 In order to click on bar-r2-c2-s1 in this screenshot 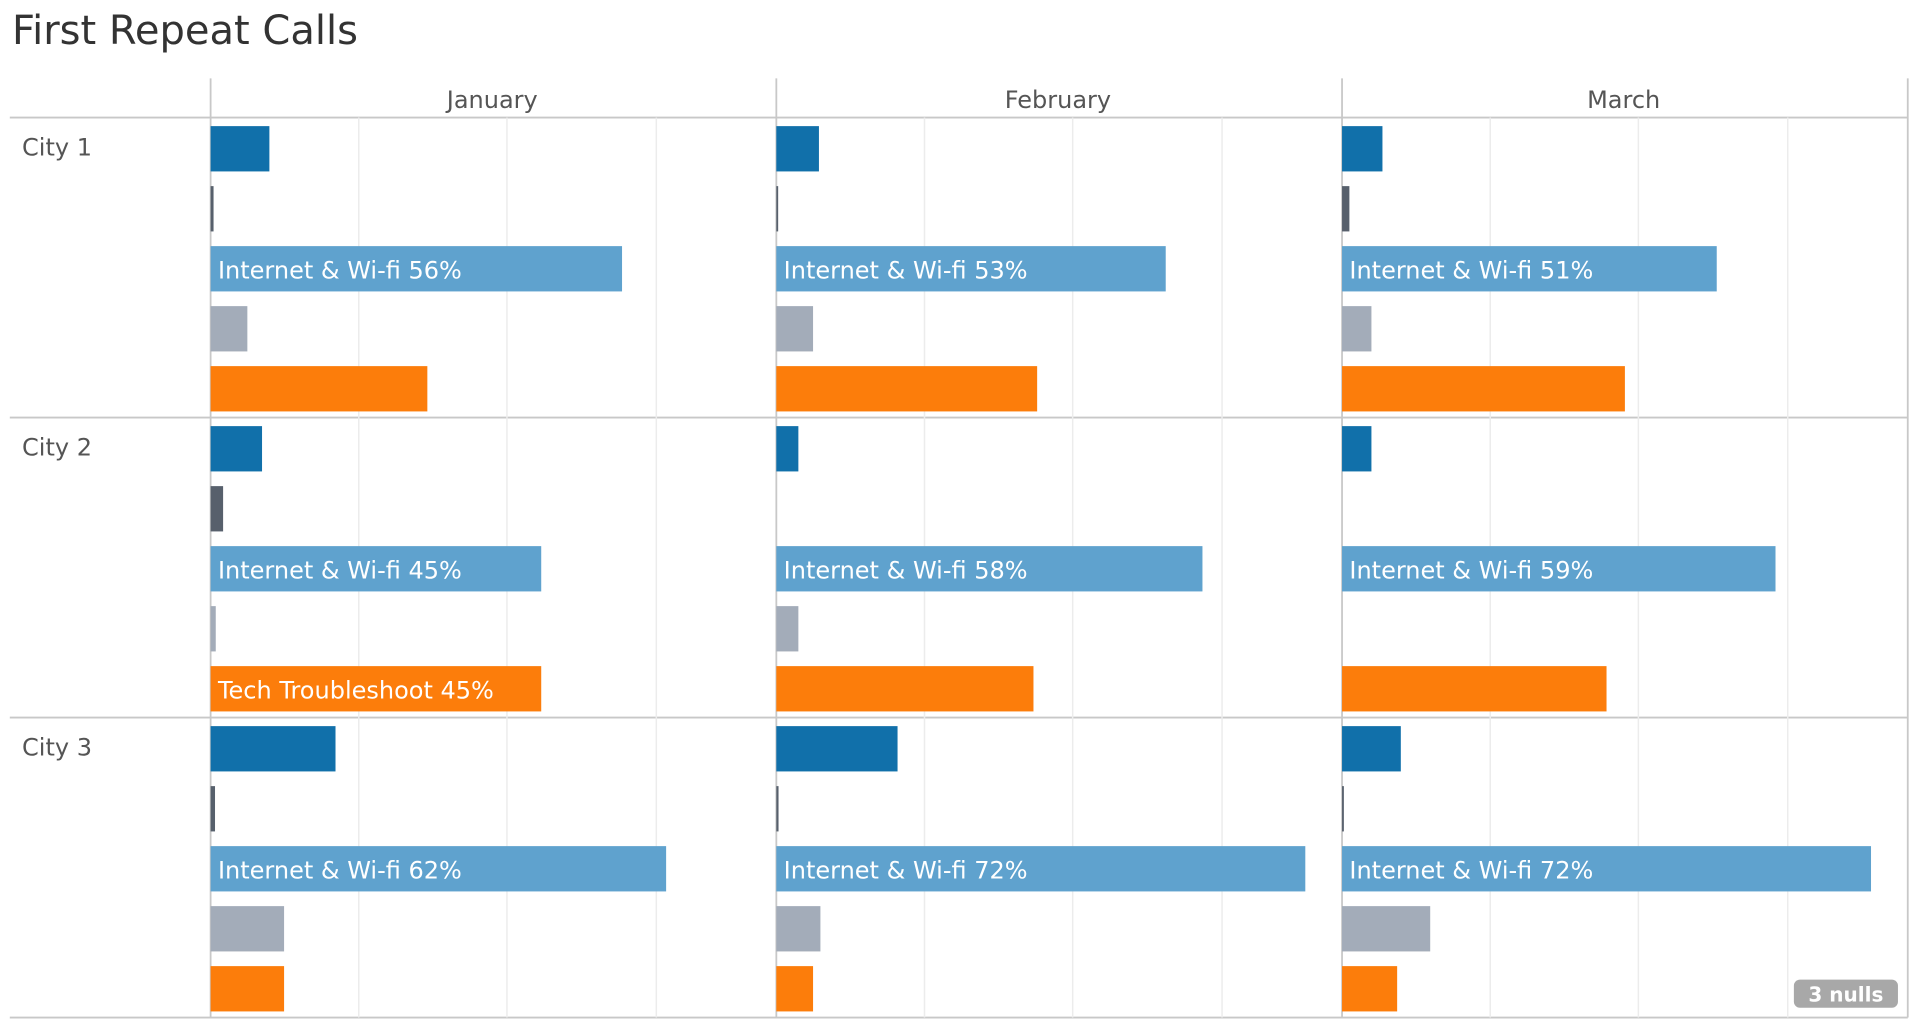, I will do `click(787, 449)`.